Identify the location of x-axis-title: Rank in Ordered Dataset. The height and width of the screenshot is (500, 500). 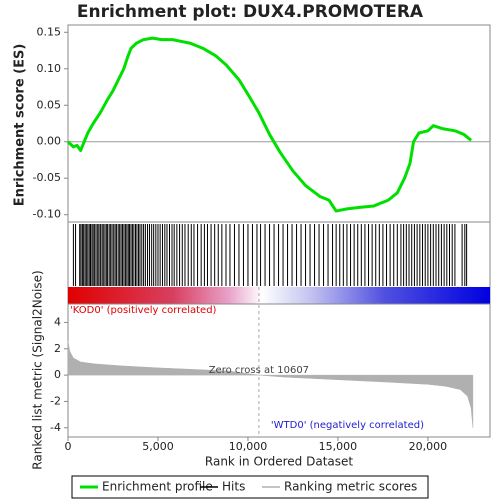
(279, 462).